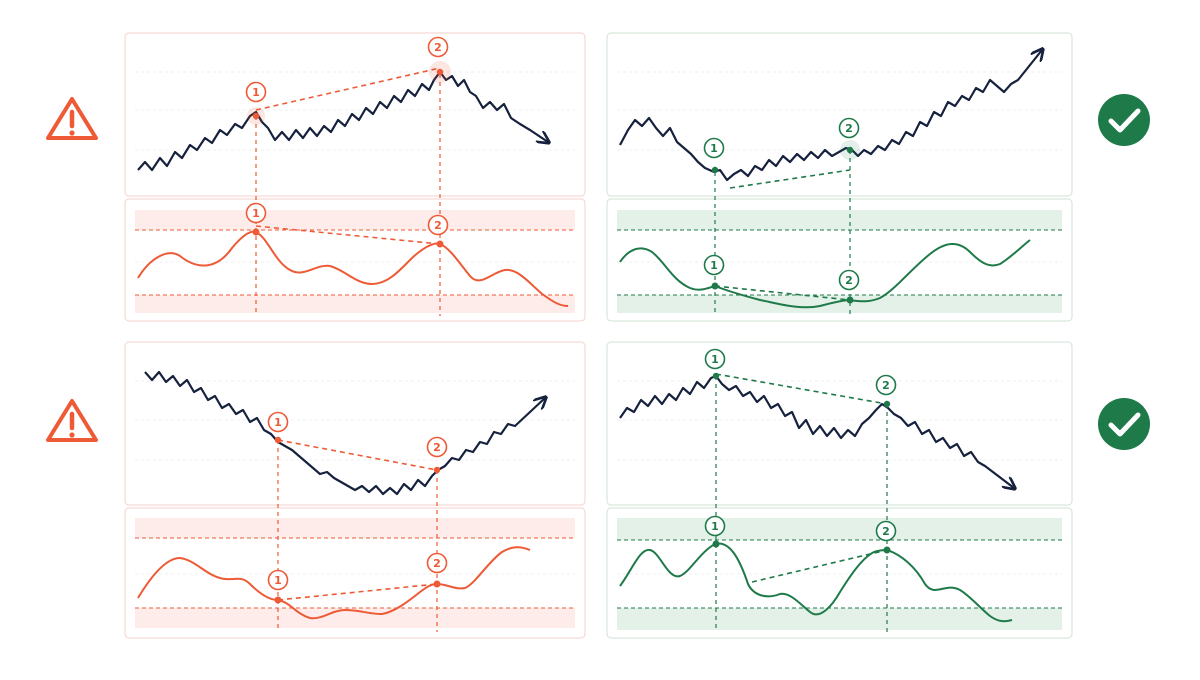 This screenshot has height=680, width=1200. Describe the element at coordinates (342, 121) in the screenshot. I see `price-line-top-left` at that location.